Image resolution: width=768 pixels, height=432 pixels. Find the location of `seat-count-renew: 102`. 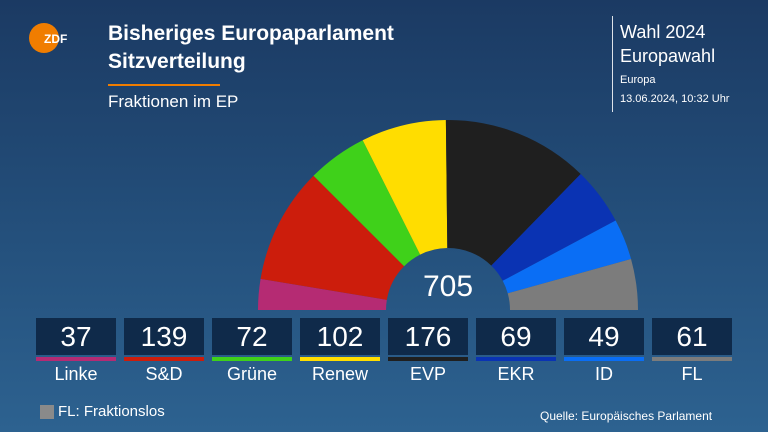

seat-count-renew: 102 is located at coordinates (340, 336).